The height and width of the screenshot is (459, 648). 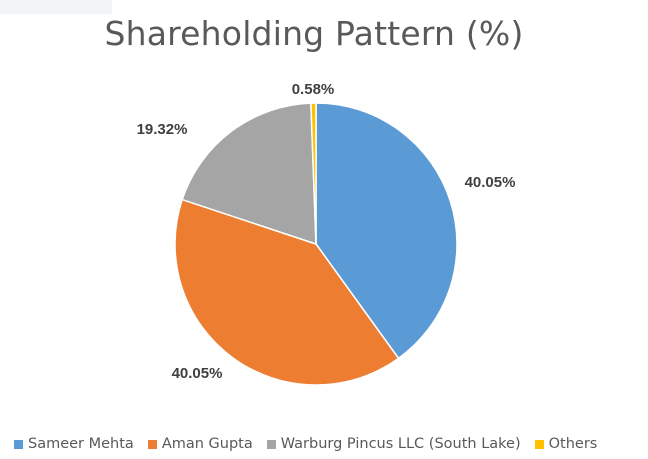 I want to click on chart-title: Shareholding Pattern (%), so click(x=314, y=33).